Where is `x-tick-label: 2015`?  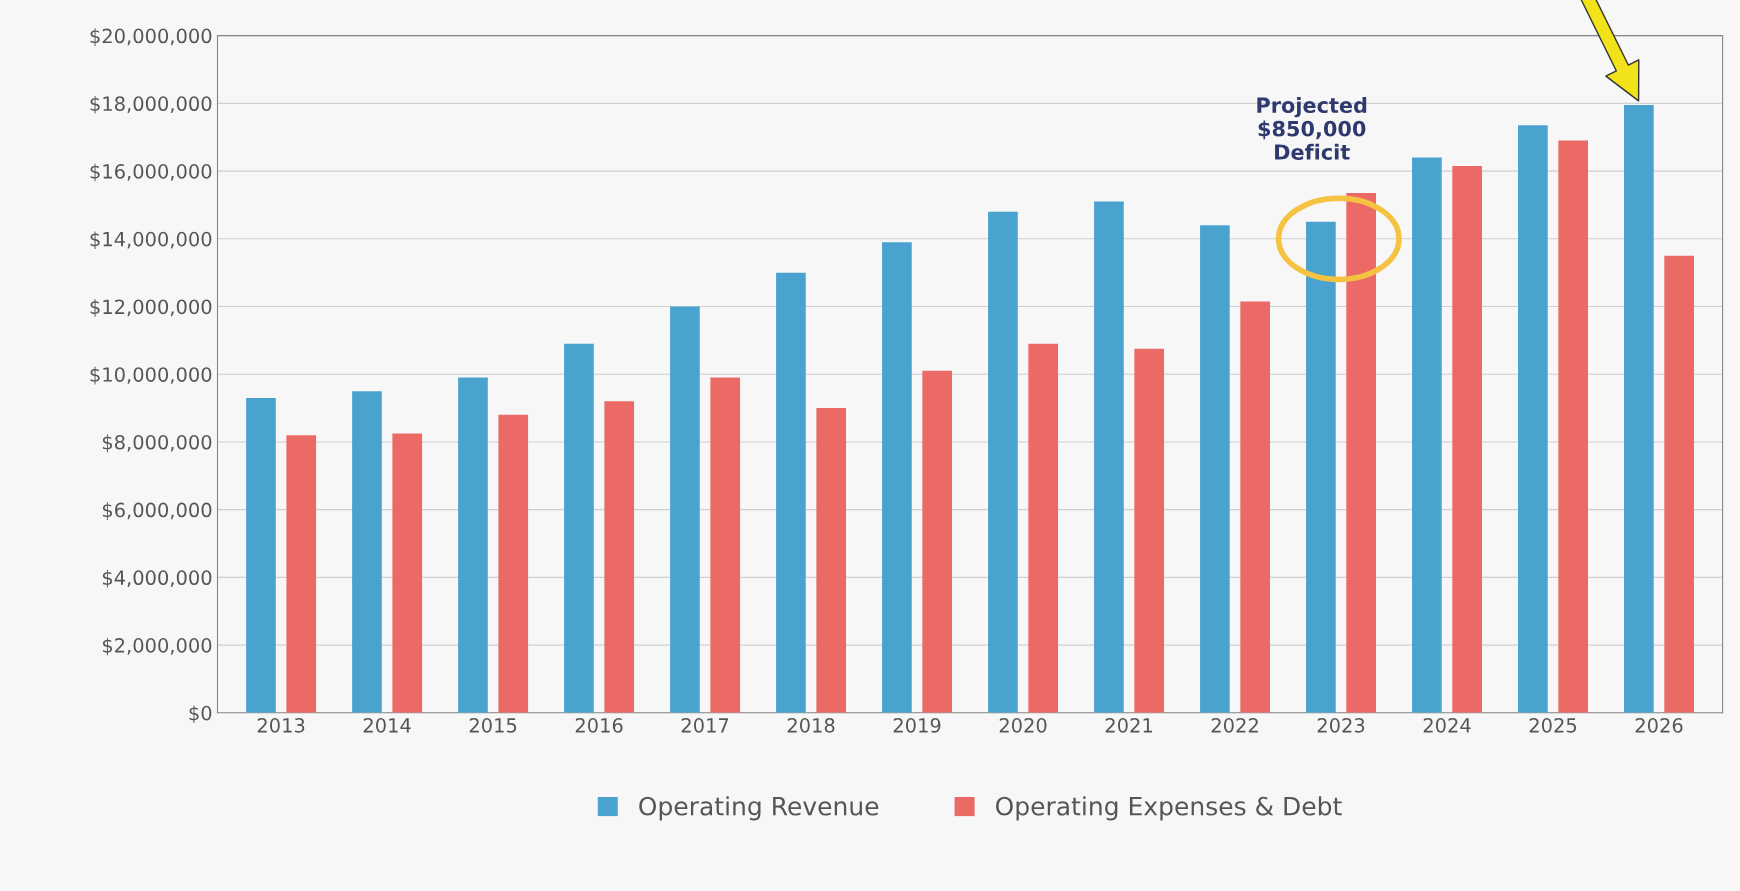 x-tick-label: 2015 is located at coordinates (493, 725).